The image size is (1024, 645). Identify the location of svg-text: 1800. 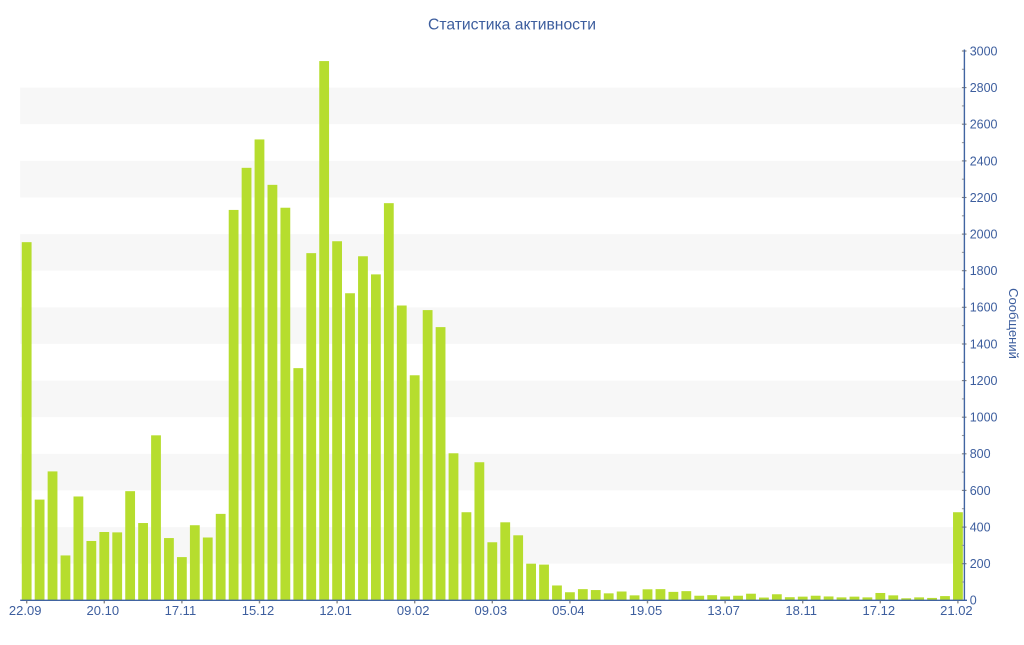
(984, 271).